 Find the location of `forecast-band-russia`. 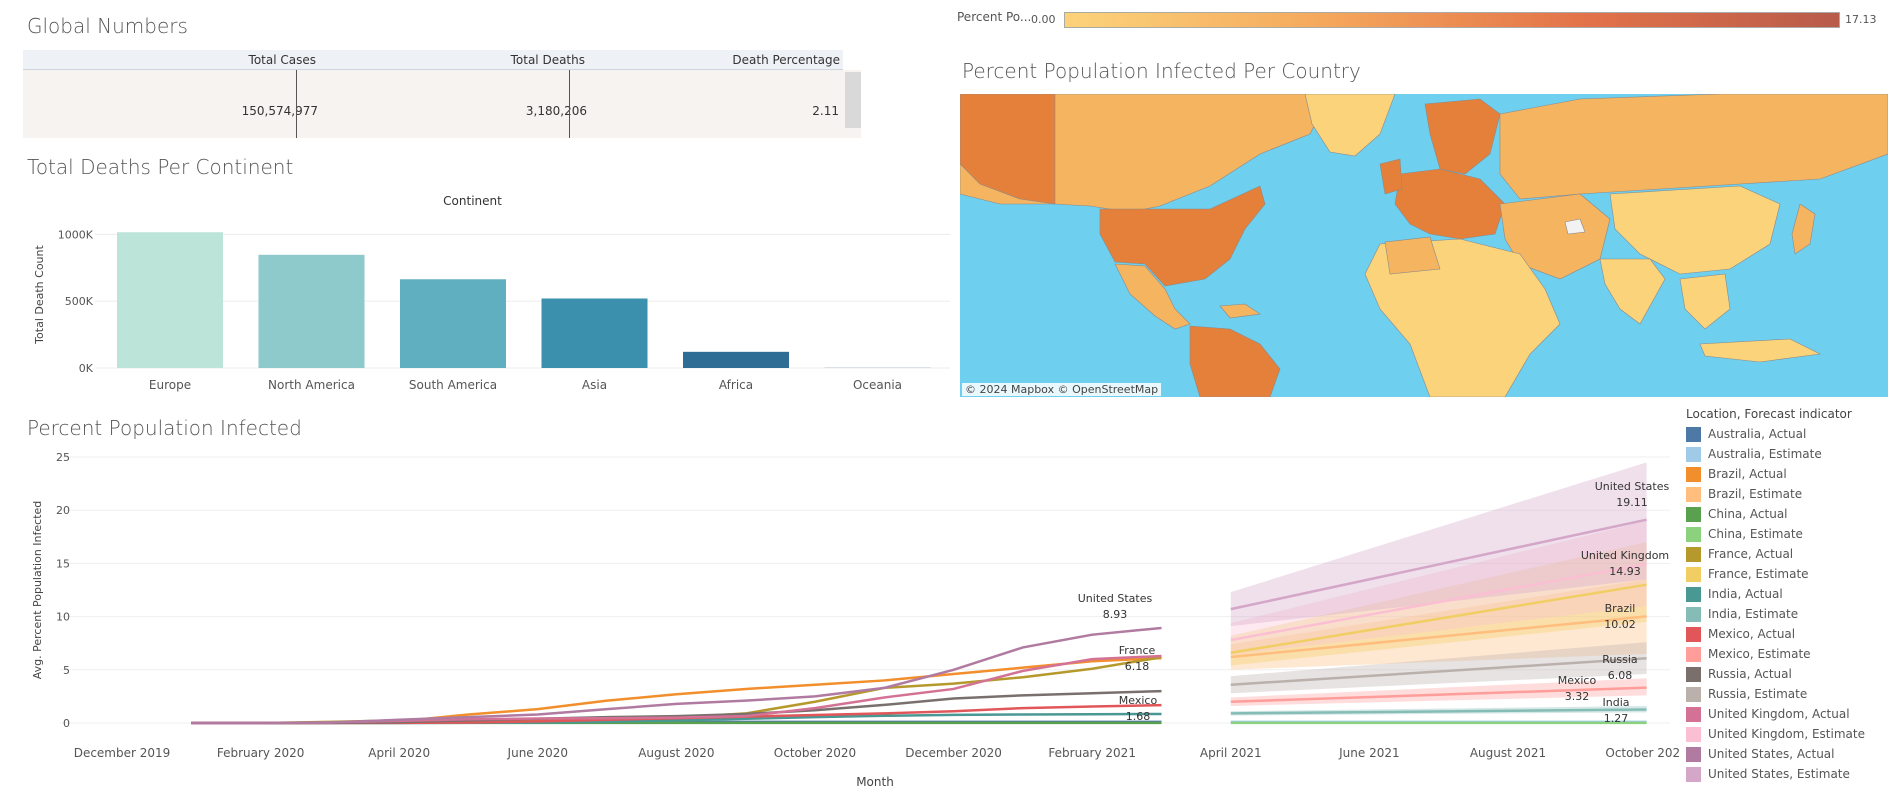

forecast-band-russia is located at coordinates (1438, 668).